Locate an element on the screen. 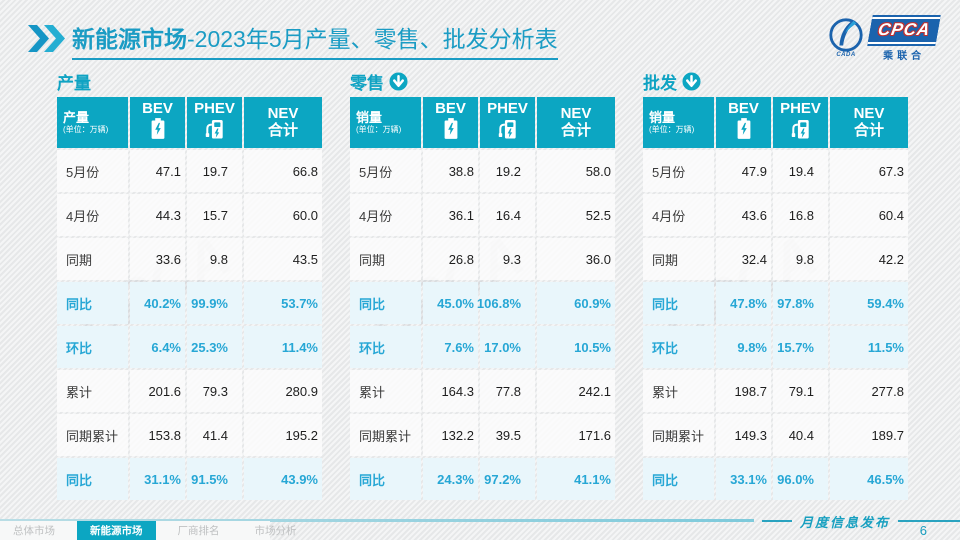 This screenshot has height=540, width=960. footer-tab-1: 新能源市场 is located at coordinates (116, 530).